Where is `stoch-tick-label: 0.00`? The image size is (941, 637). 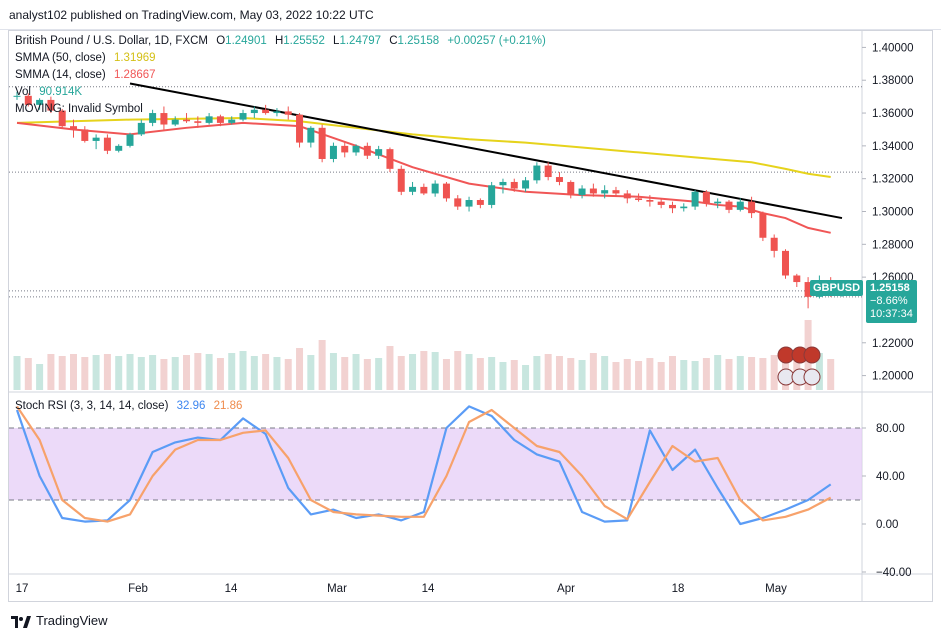
stoch-tick-label: 0.00 is located at coordinates (887, 525).